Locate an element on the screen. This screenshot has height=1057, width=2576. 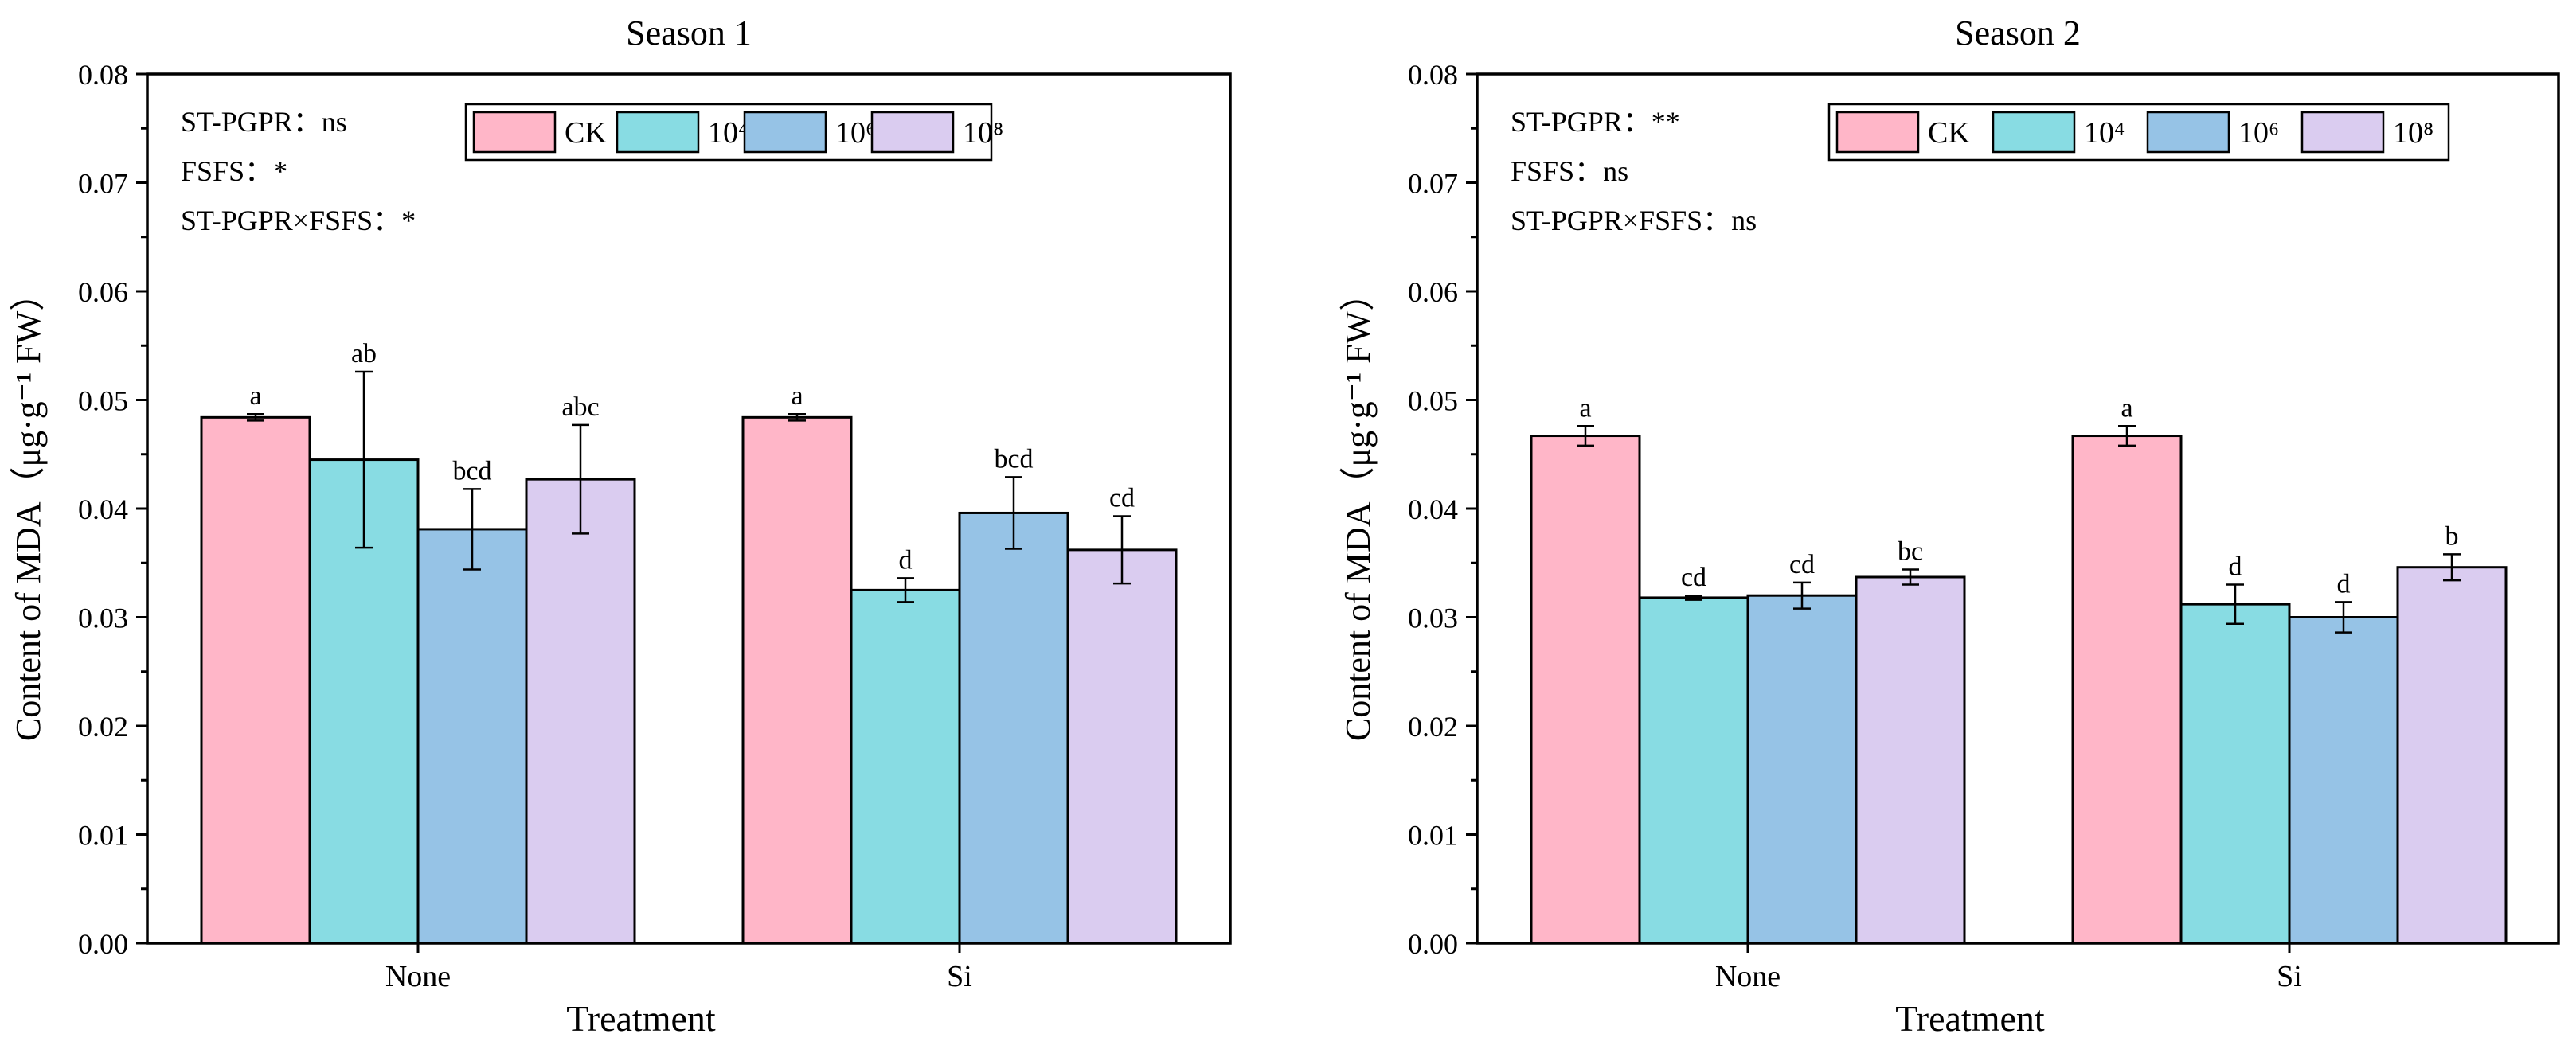
significance-annotation: ST-PGPR×FSFS：* is located at coordinates (298, 221).